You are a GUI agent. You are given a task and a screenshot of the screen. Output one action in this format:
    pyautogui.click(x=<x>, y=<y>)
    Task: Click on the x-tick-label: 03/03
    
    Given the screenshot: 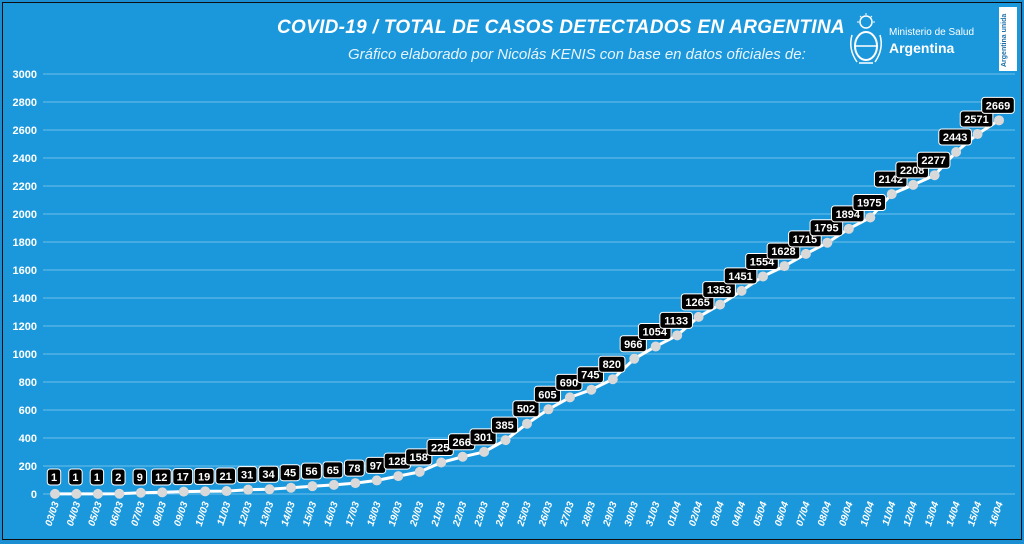 What is the action you would take?
    pyautogui.click(x=53, y=514)
    